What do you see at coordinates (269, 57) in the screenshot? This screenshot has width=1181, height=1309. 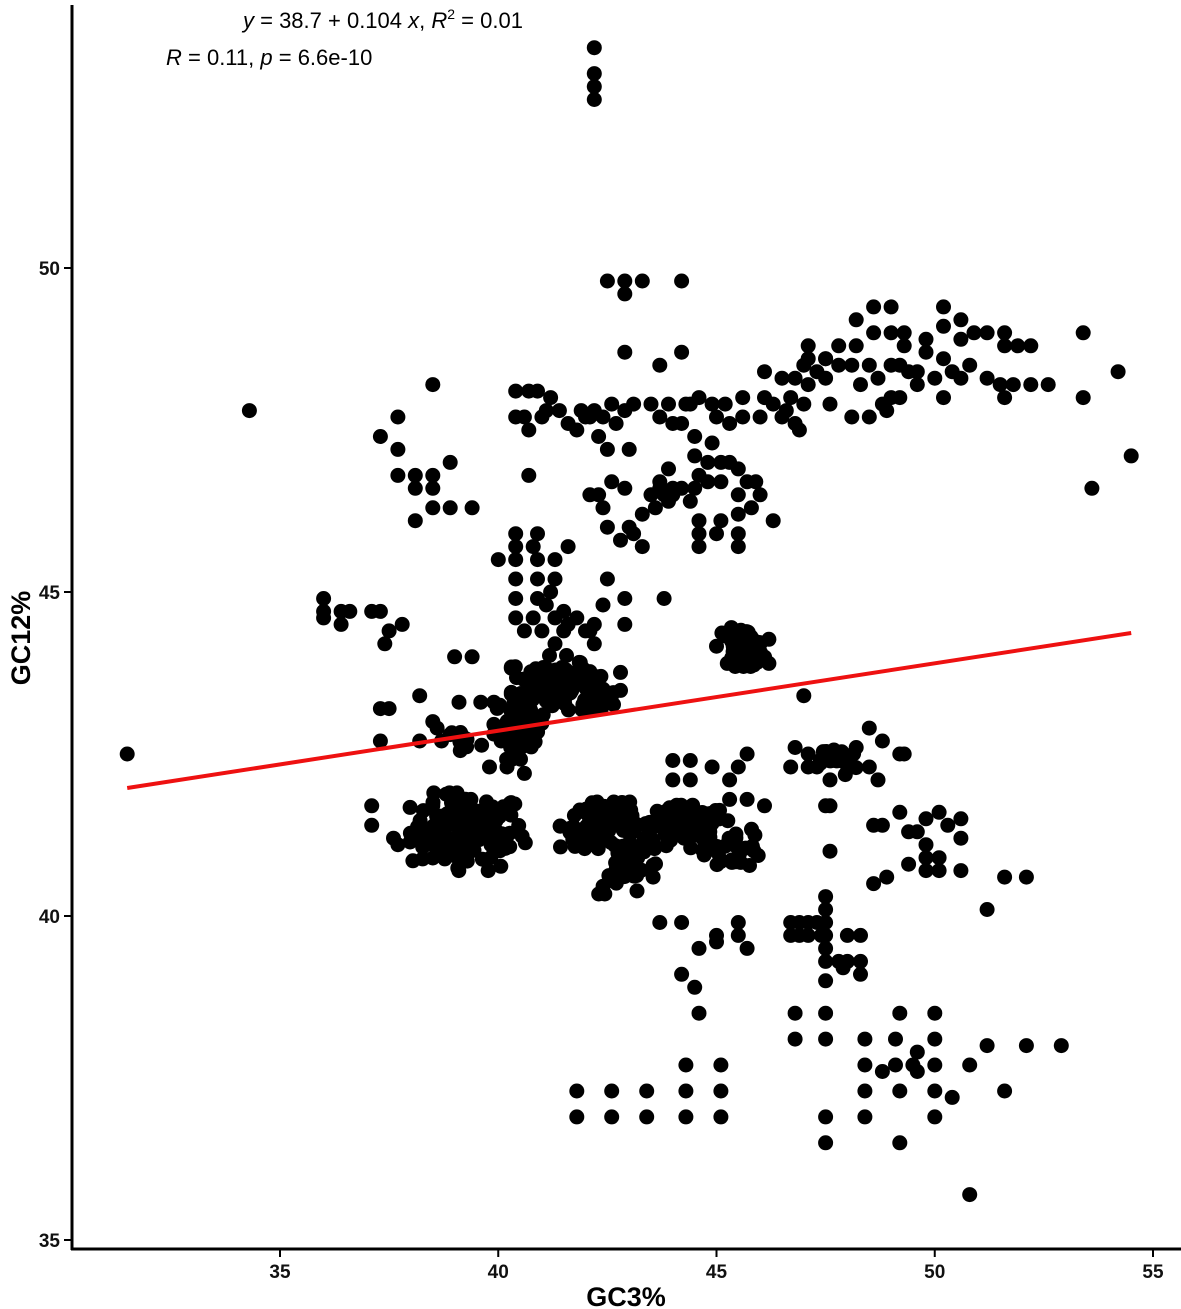 I see `correlation-stats: R = 0.11, p = 6.6e-10` at bounding box center [269, 57].